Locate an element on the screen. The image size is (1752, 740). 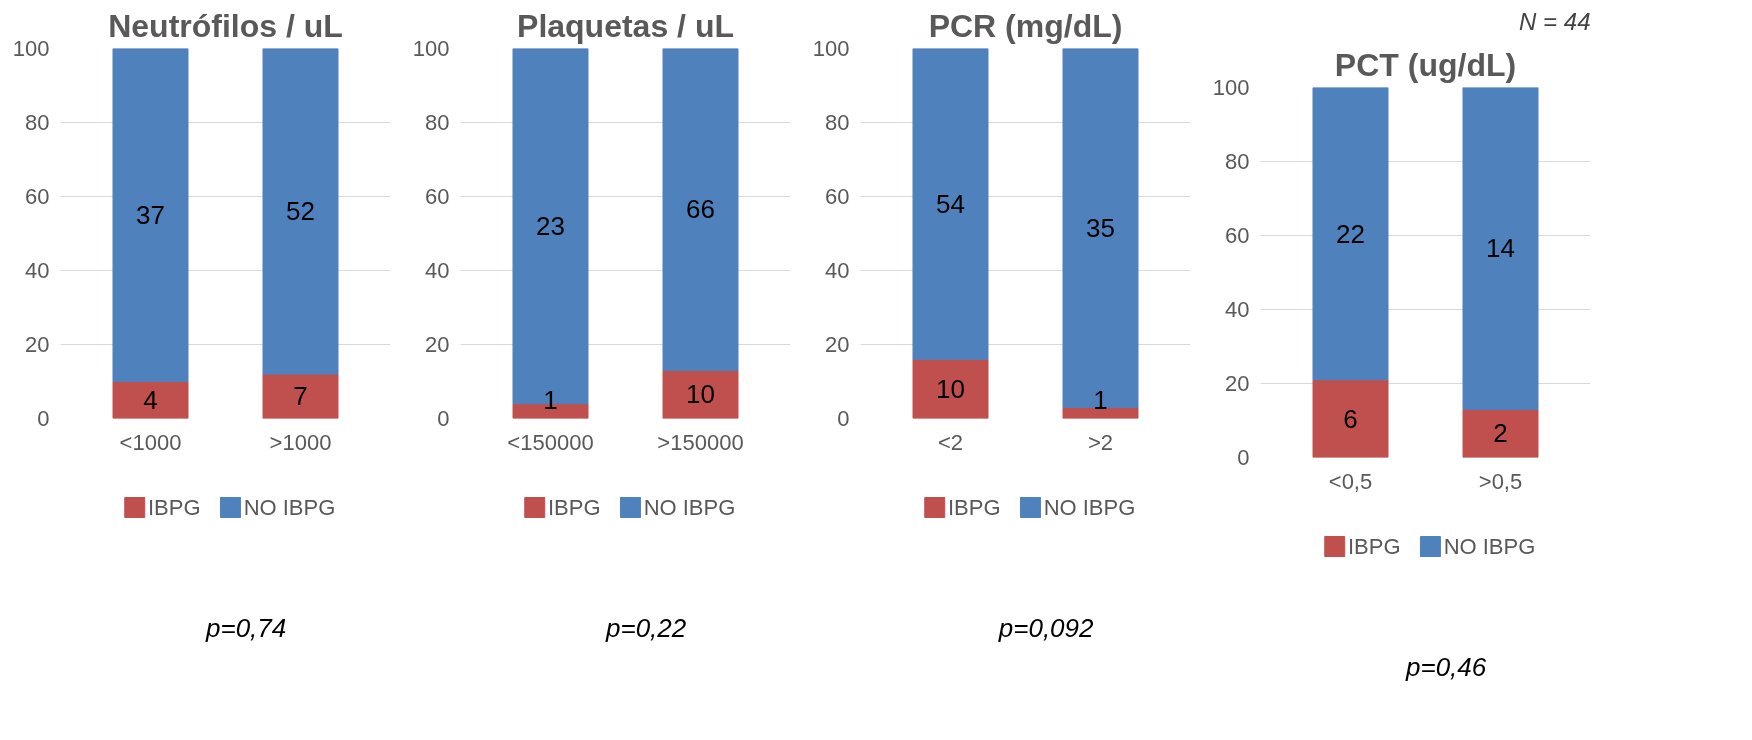
annotation: 1 is located at coordinates (1100, 400).